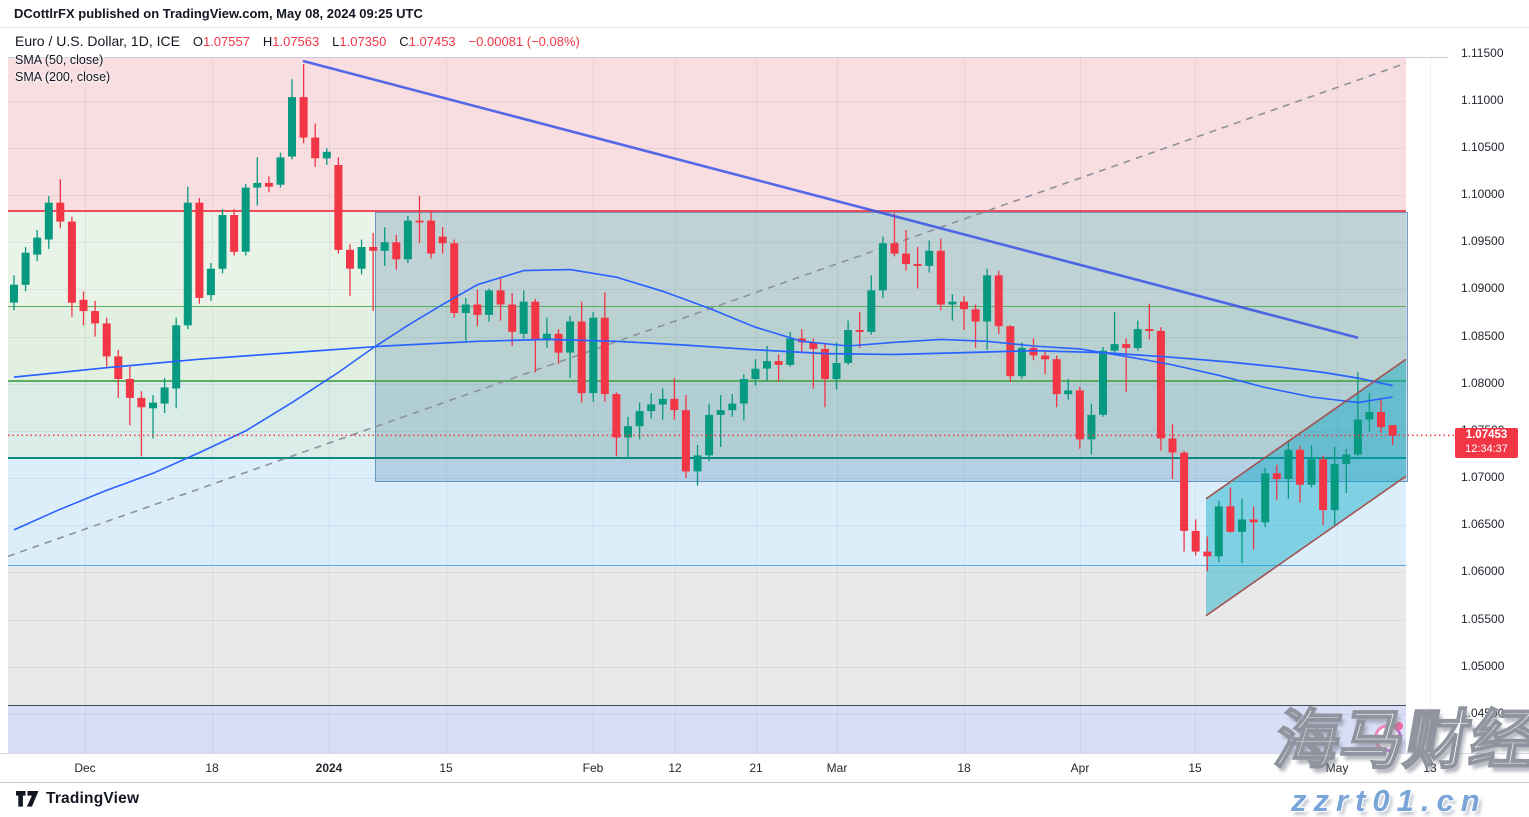 The height and width of the screenshot is (817, 1529). I want to click on price-tick-label: 1.09500, so click(1483, 241).